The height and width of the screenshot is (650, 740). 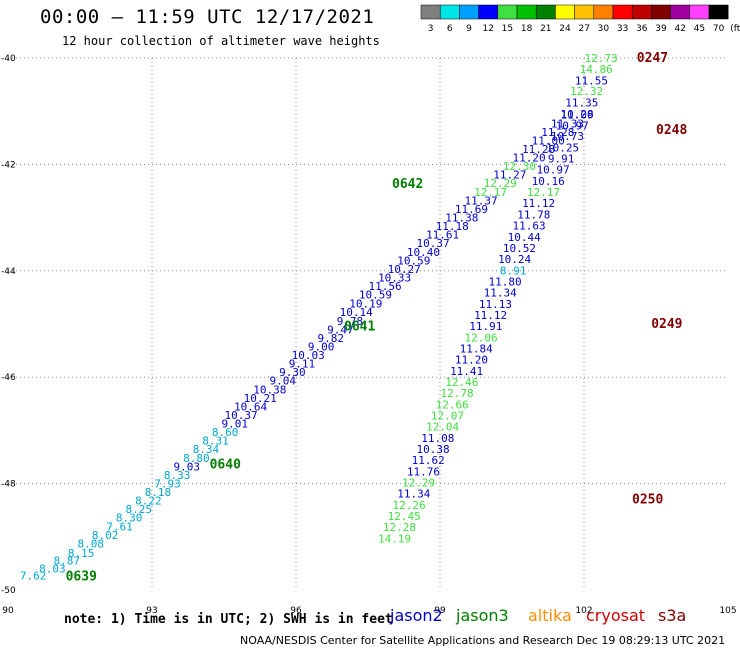 I want to click on data-point: 8.08, so click(x=91, y=544).